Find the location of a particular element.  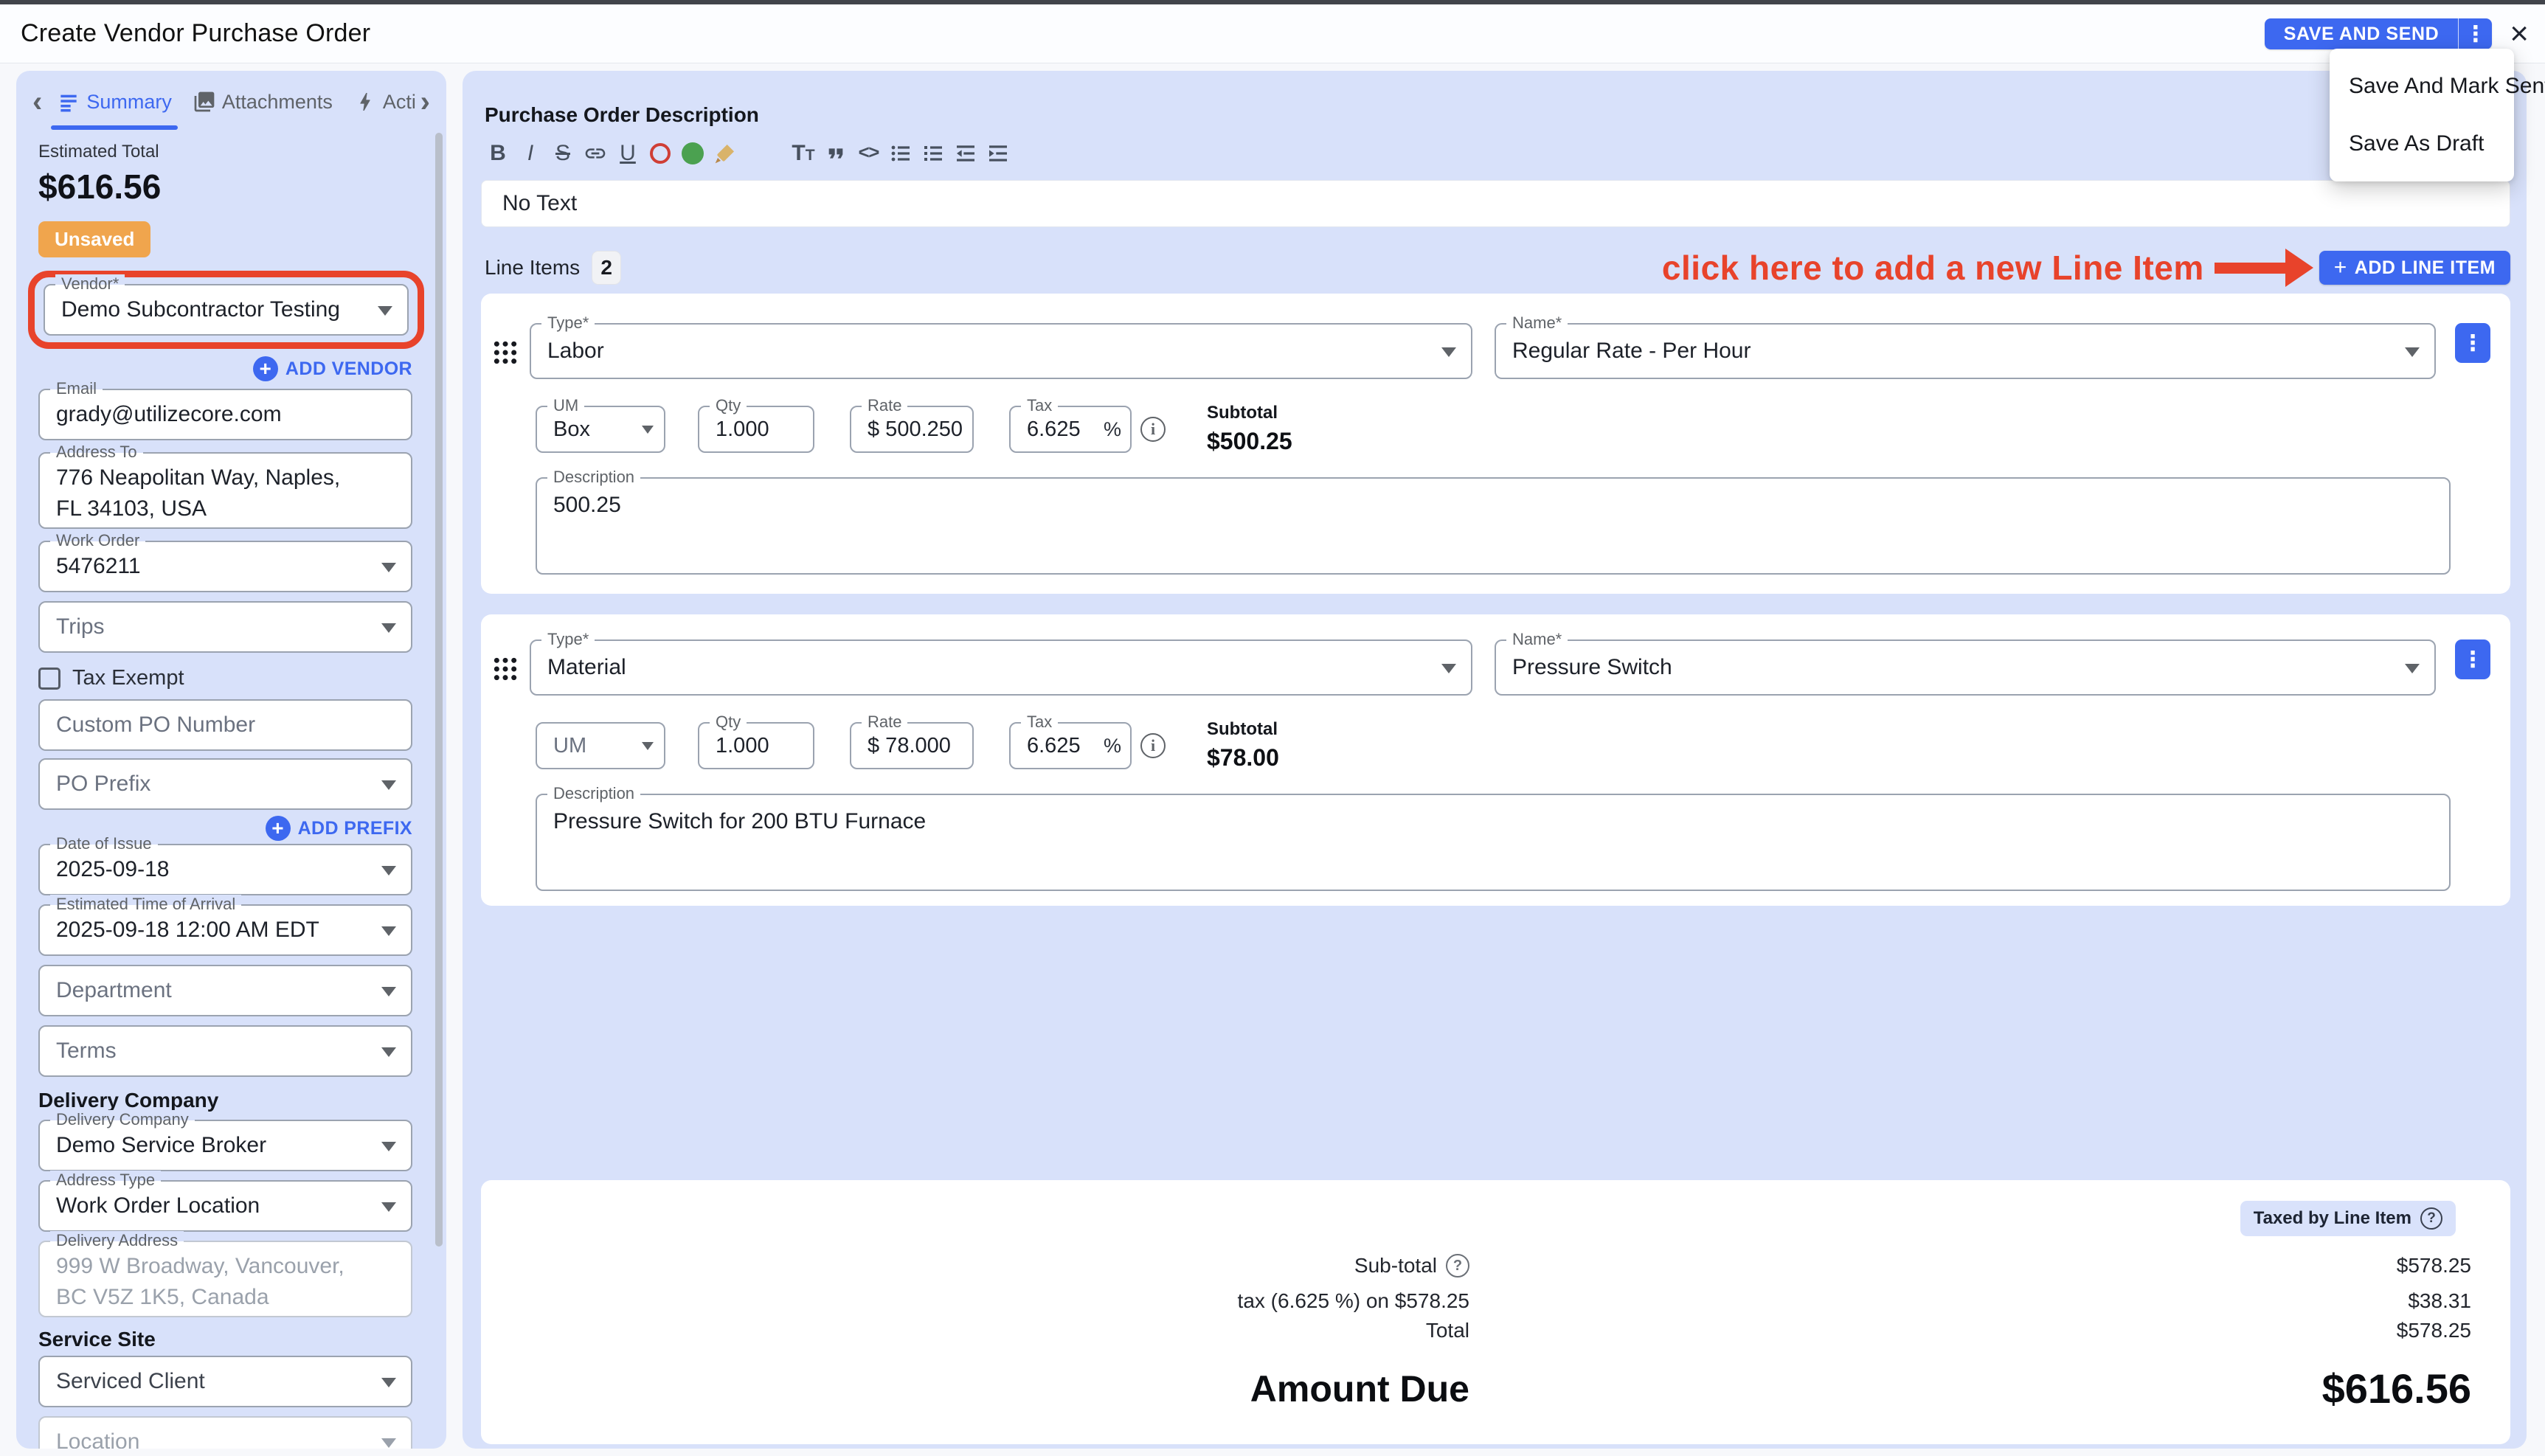

bulleted-list-icon is located at coordinates (901, 153).